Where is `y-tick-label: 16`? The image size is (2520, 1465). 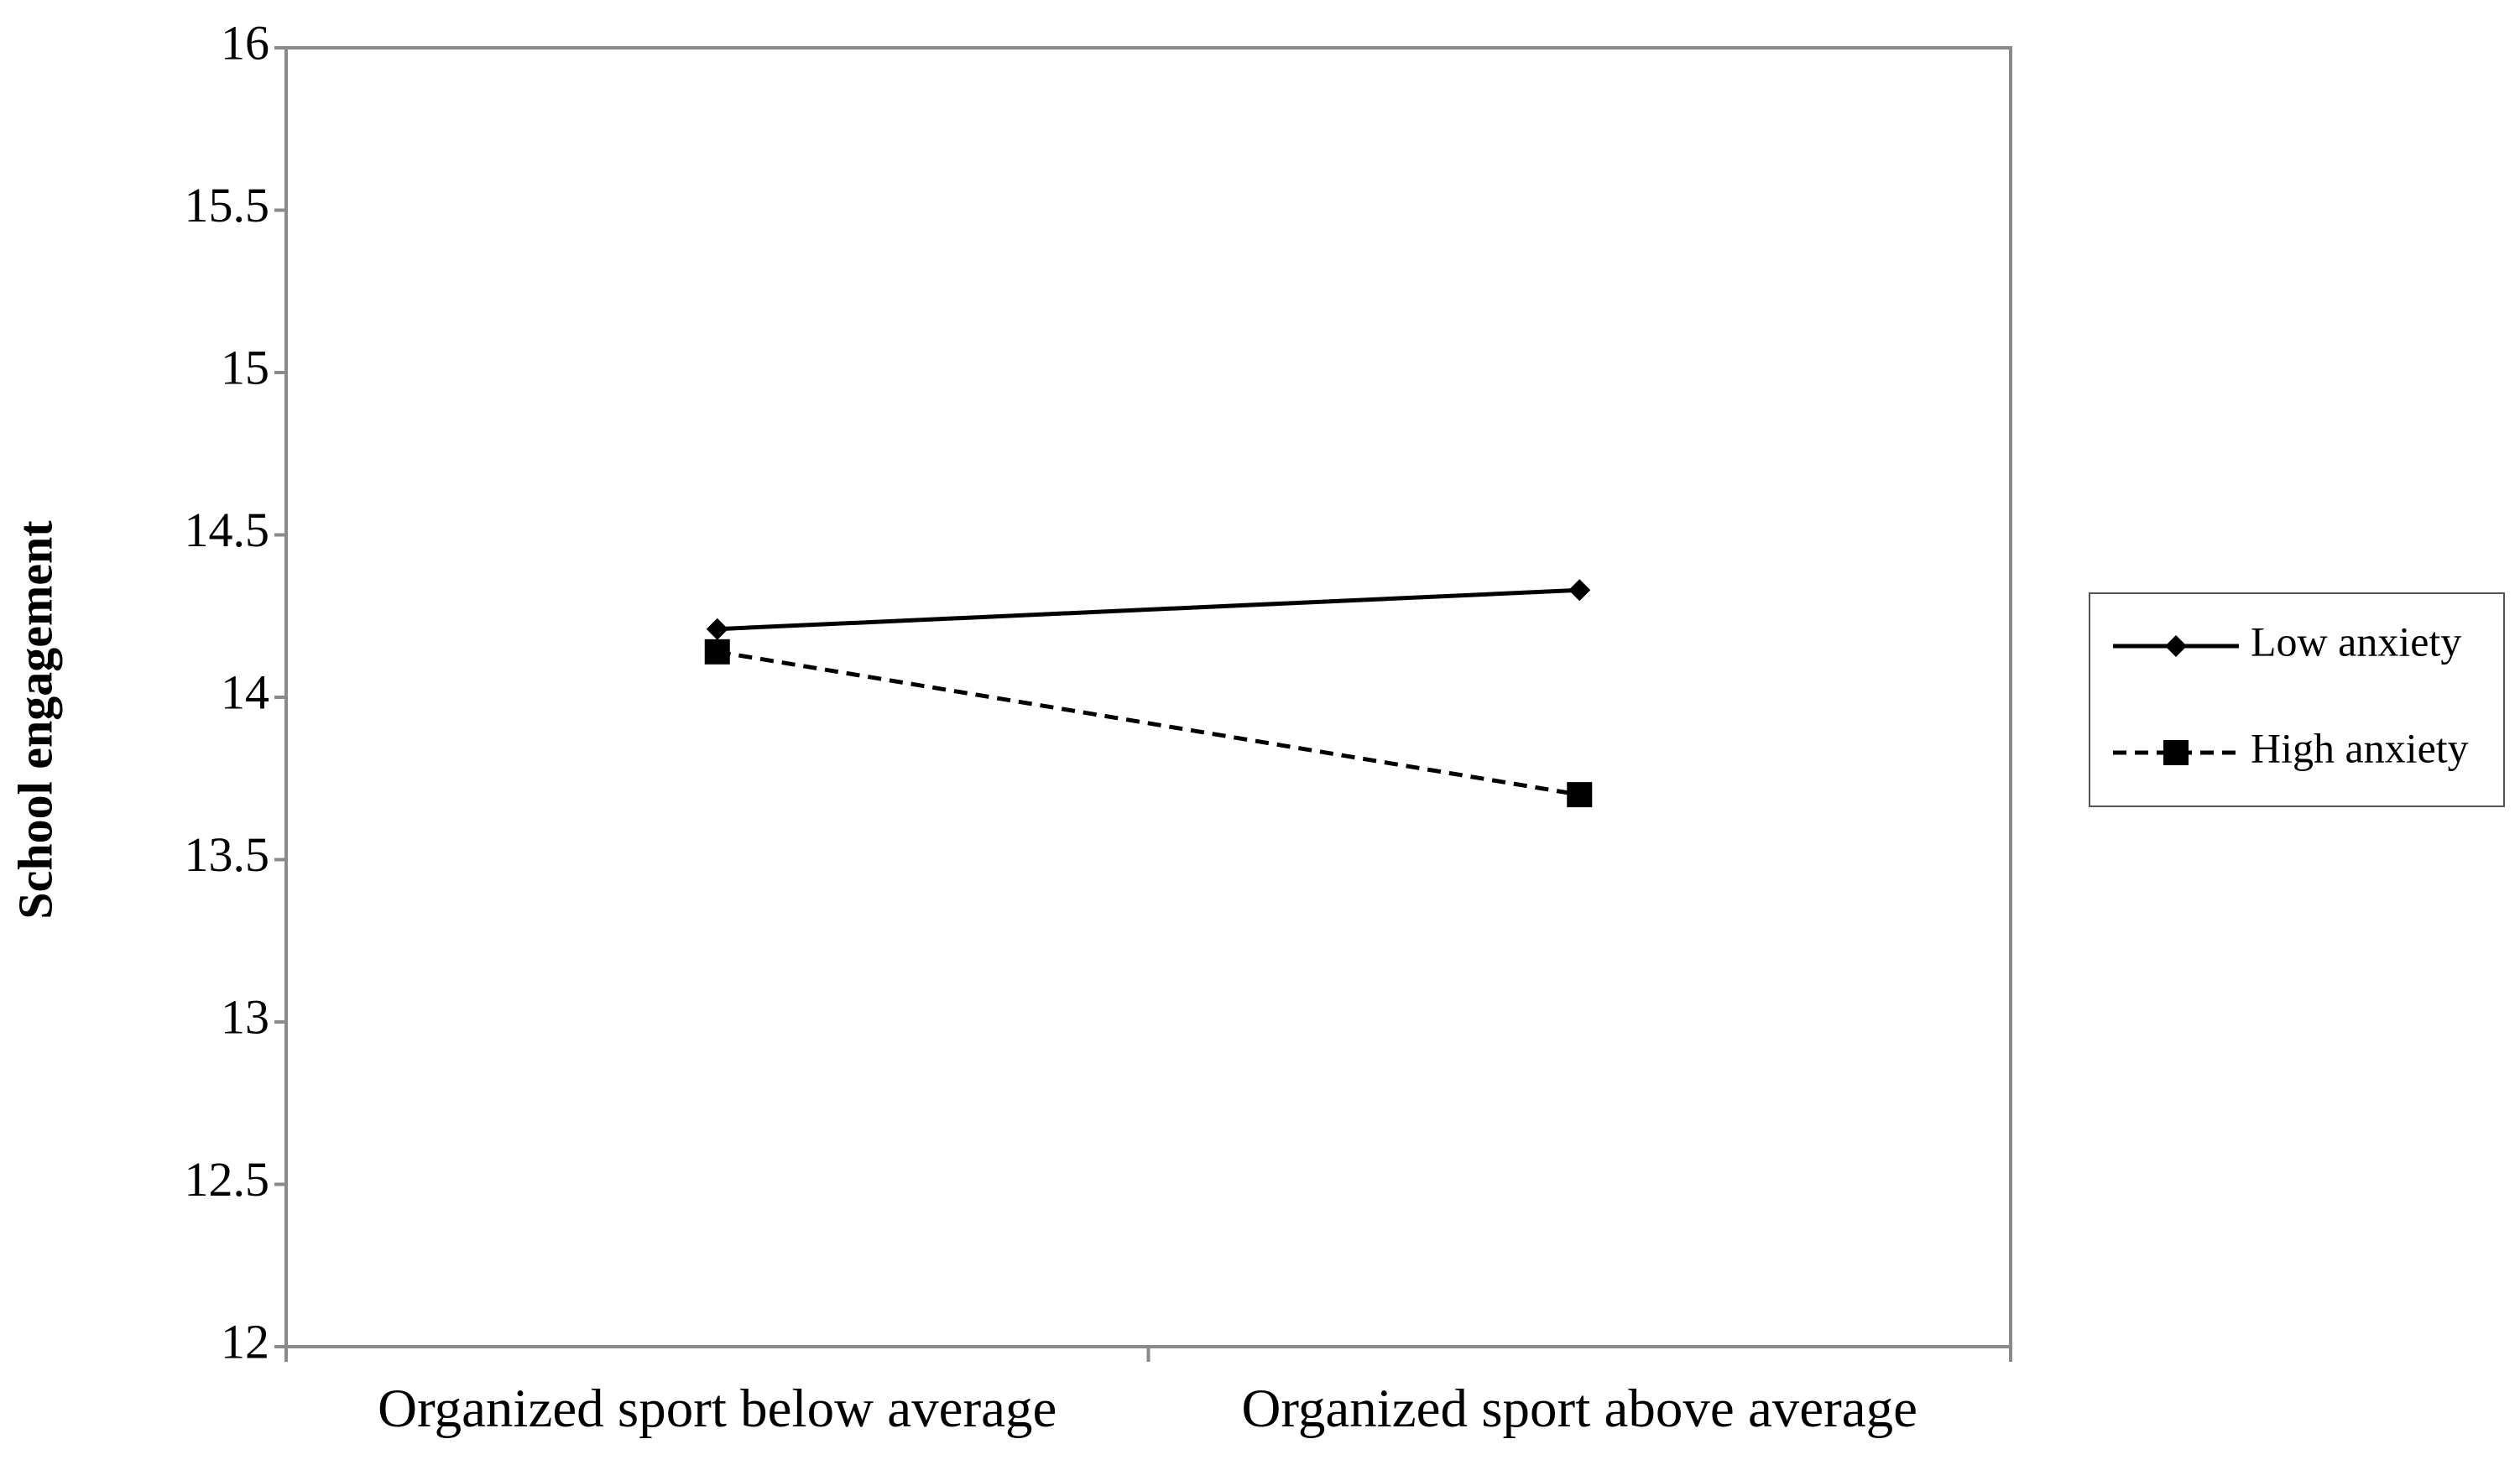
y-tick-label: 16 is located at coordinates (245, 42).